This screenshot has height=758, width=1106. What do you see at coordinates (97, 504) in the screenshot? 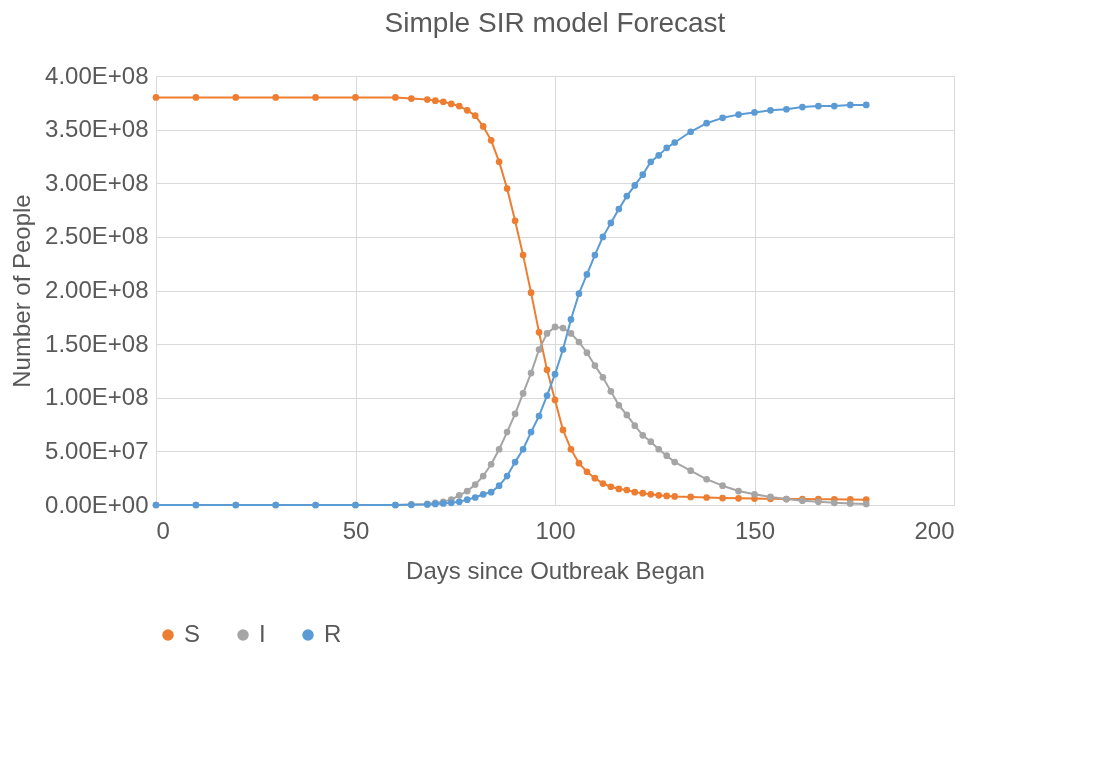
I see `y-tick-label: 0.00E+00` at bounding box center [97, 504].